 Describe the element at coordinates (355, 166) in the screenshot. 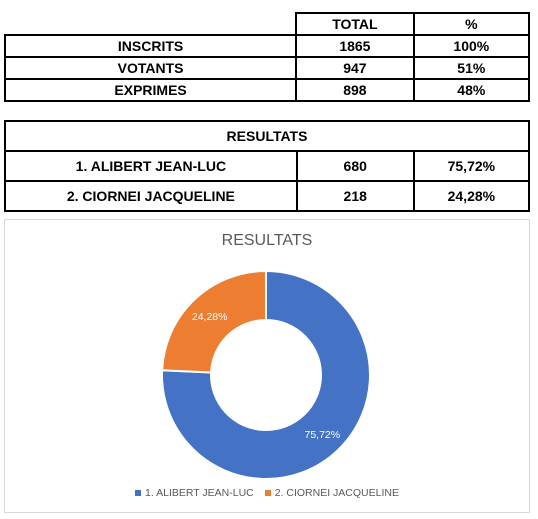

I see `results-row-votes: 680` at that location.